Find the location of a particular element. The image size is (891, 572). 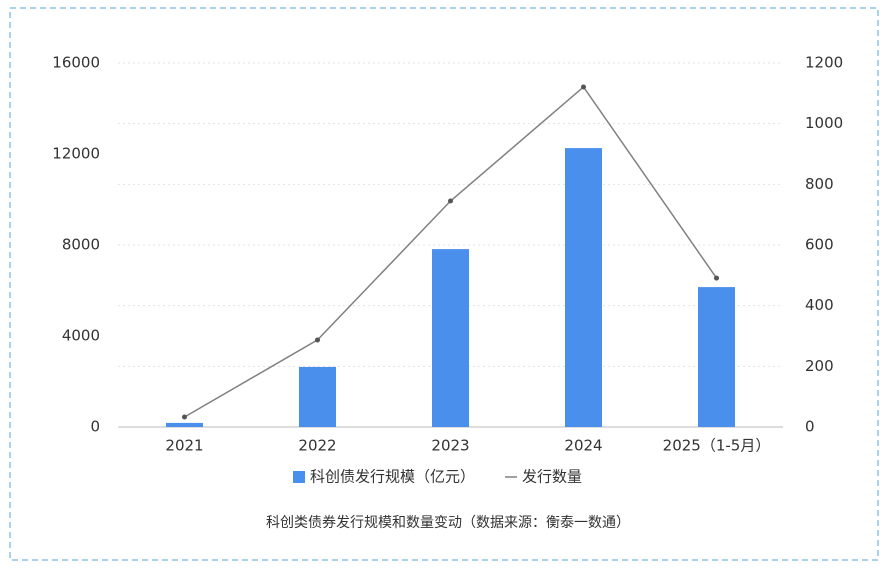

y-tick-label: 0 is located at coordinates (95, 427).